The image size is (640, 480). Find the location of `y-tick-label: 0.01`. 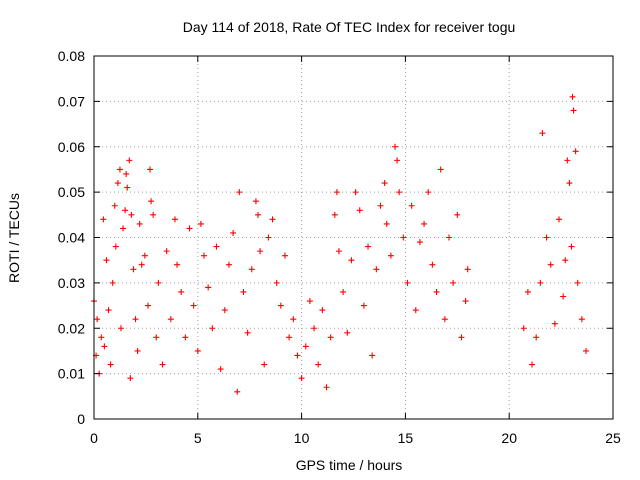

y-tick-label: 0.01 is located at coordinates (71, 374).